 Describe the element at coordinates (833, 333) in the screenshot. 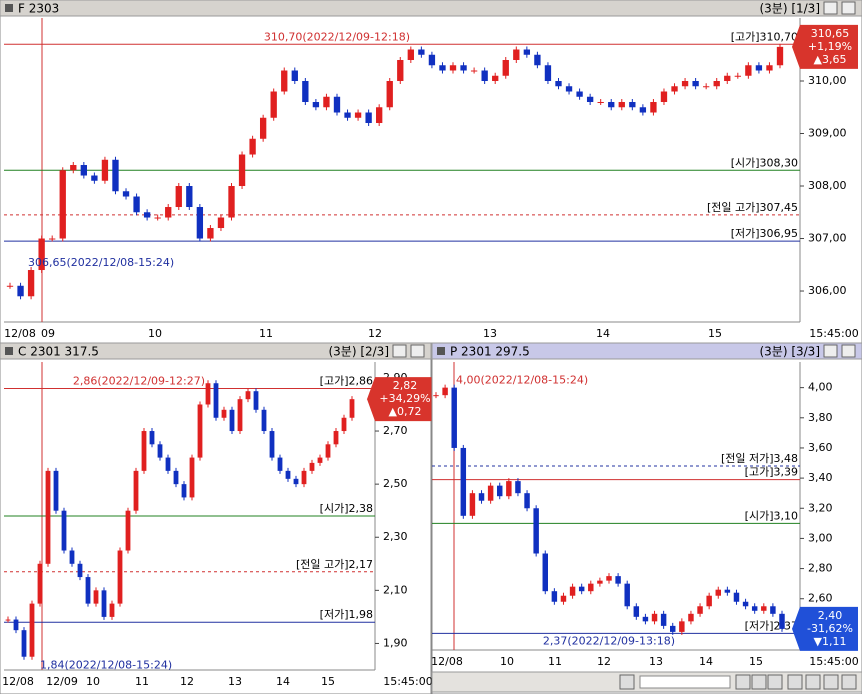

I see `x-tick-label: 15:45:00` at that location.